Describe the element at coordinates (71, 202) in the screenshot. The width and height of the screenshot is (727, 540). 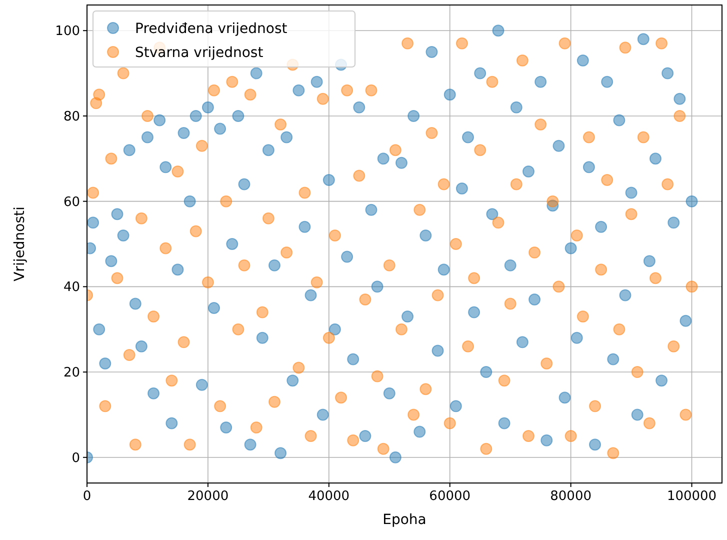
I see `y-tick-label: 60` at that location.